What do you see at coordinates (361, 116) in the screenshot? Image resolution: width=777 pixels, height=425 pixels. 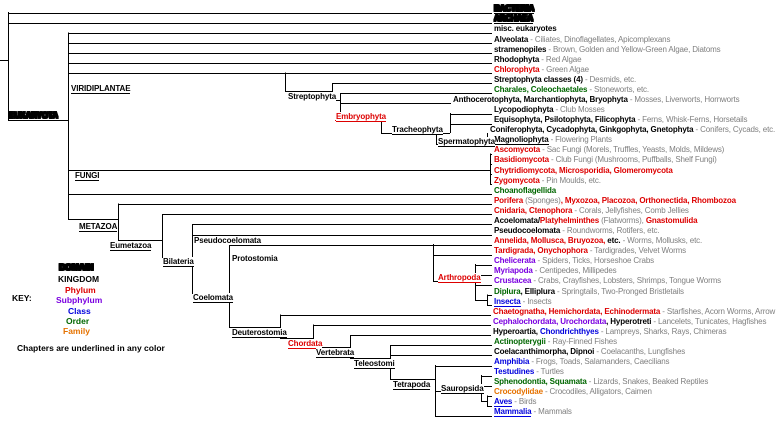 I see `clade-label: Embryophyta` at bounding box center [361, 116].